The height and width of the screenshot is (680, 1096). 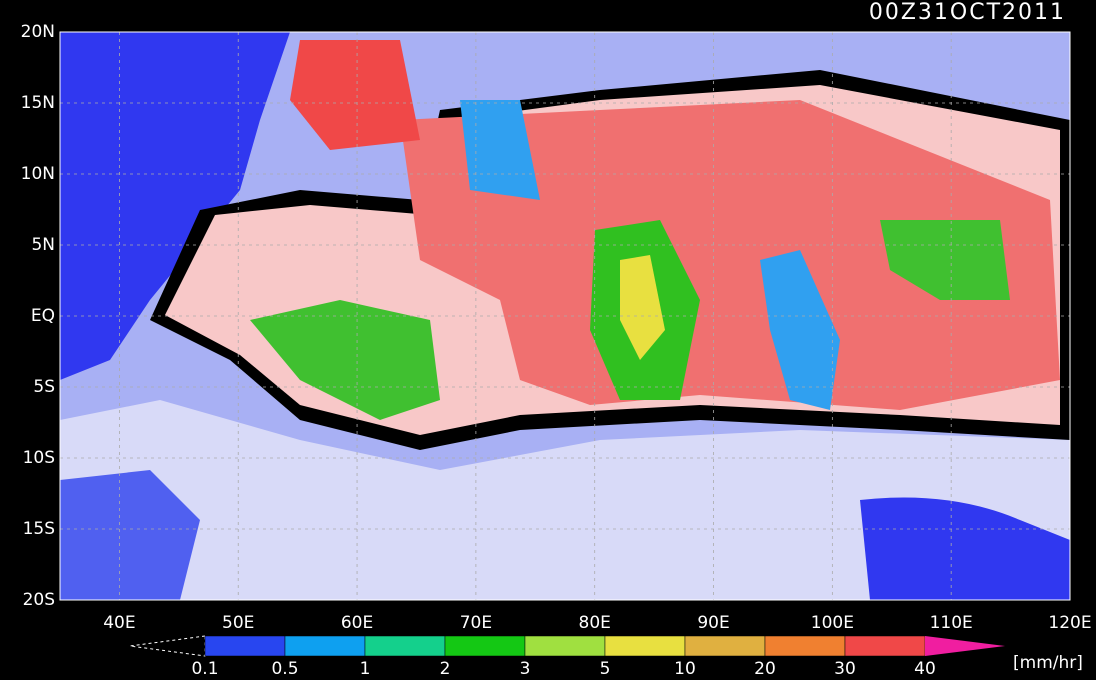 What do you see at coordinates (357, 623) in the screenshot?
I see `lon-label: 60E` at bounding box center [357, 623].